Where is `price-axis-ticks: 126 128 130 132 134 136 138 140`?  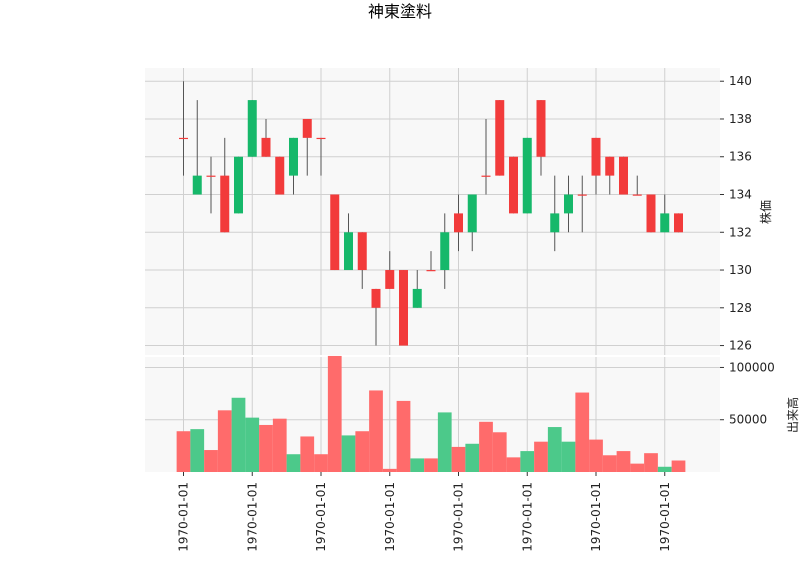
price-axis-ticks: 126 128 130 132 134 136 138 140 is located at coordinates (736, 213).